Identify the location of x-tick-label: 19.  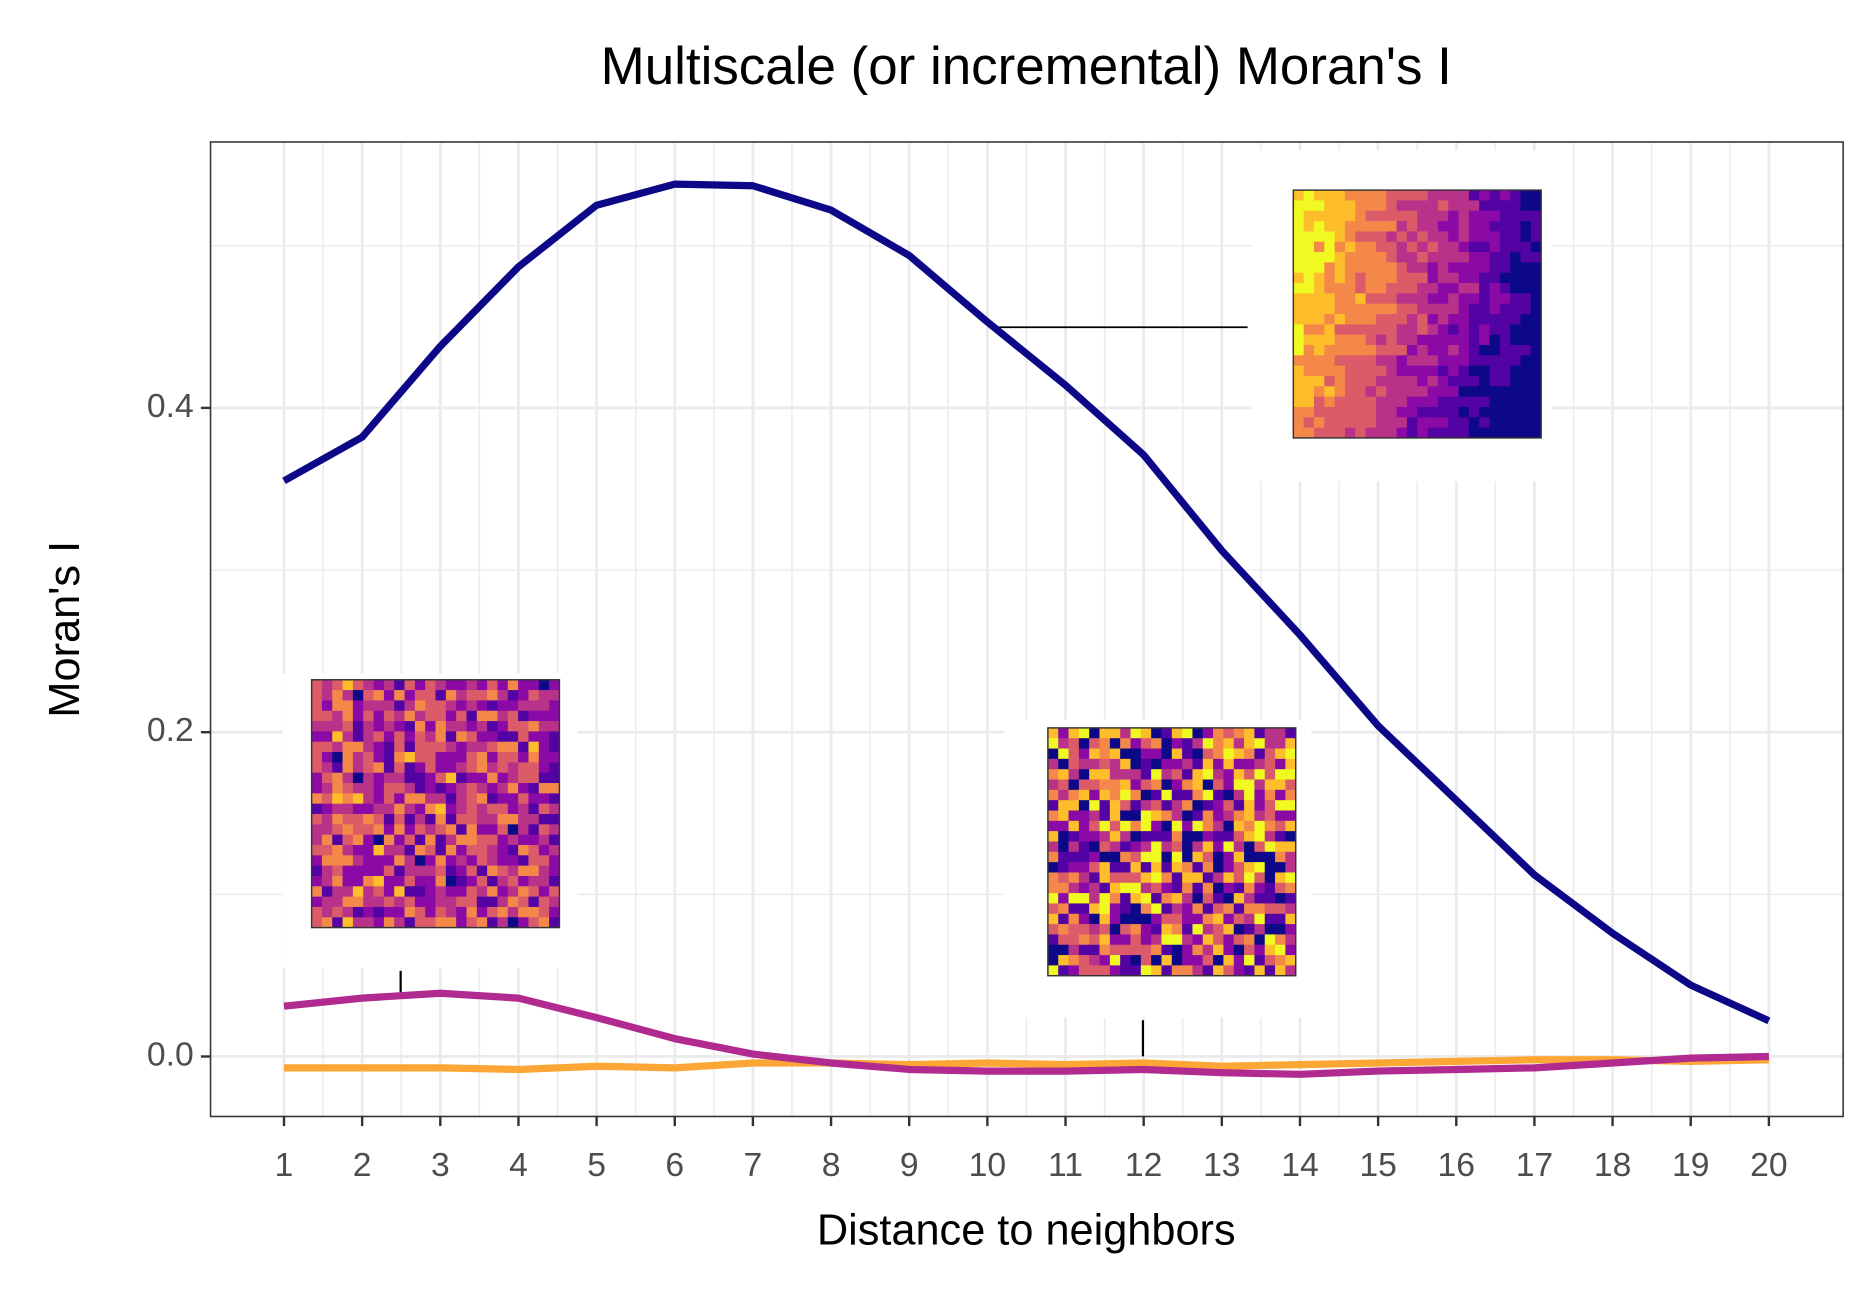
(1690, 1165).